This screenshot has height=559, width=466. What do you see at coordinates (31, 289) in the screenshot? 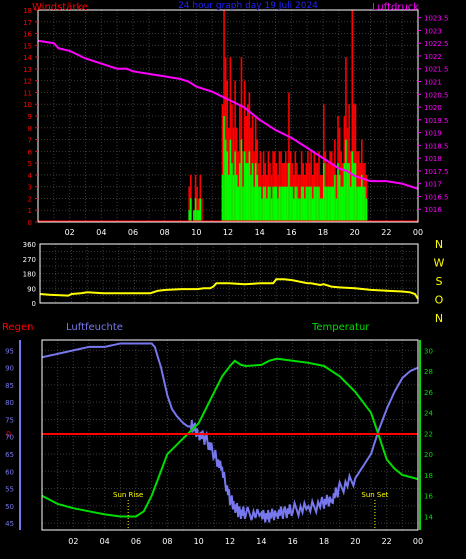
I see `y-tick-label-direction: 90` at bounding box center [31, 289].